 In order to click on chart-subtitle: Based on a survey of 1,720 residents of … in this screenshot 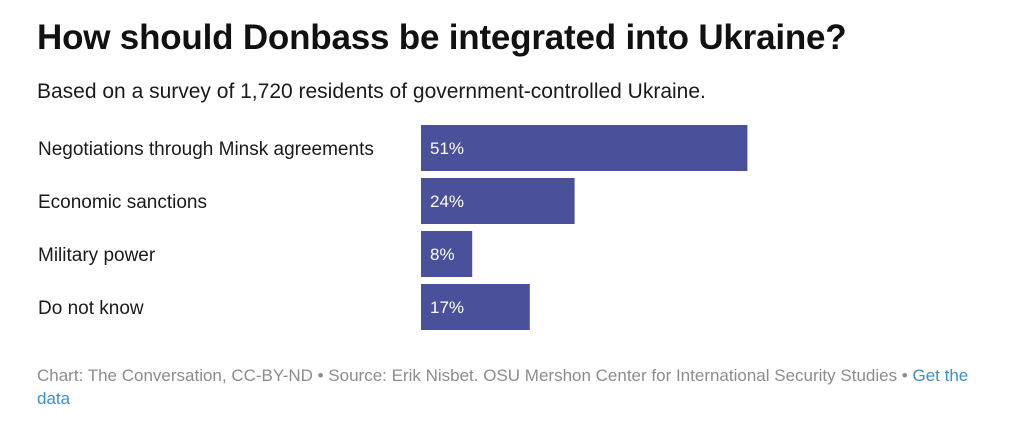, I will do `click(371, 91)`.